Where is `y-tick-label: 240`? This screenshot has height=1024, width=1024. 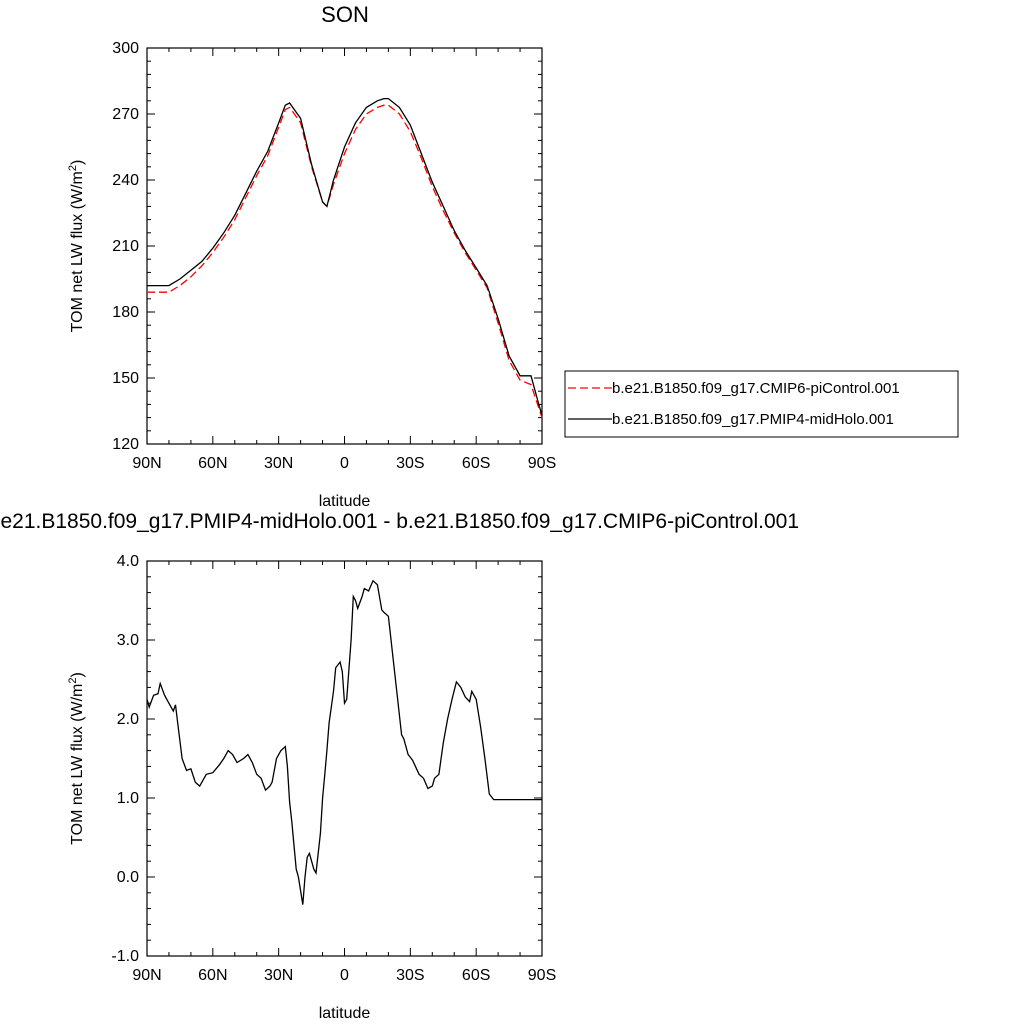
y-tick-label: 240 is located at coordinates (125, 180).